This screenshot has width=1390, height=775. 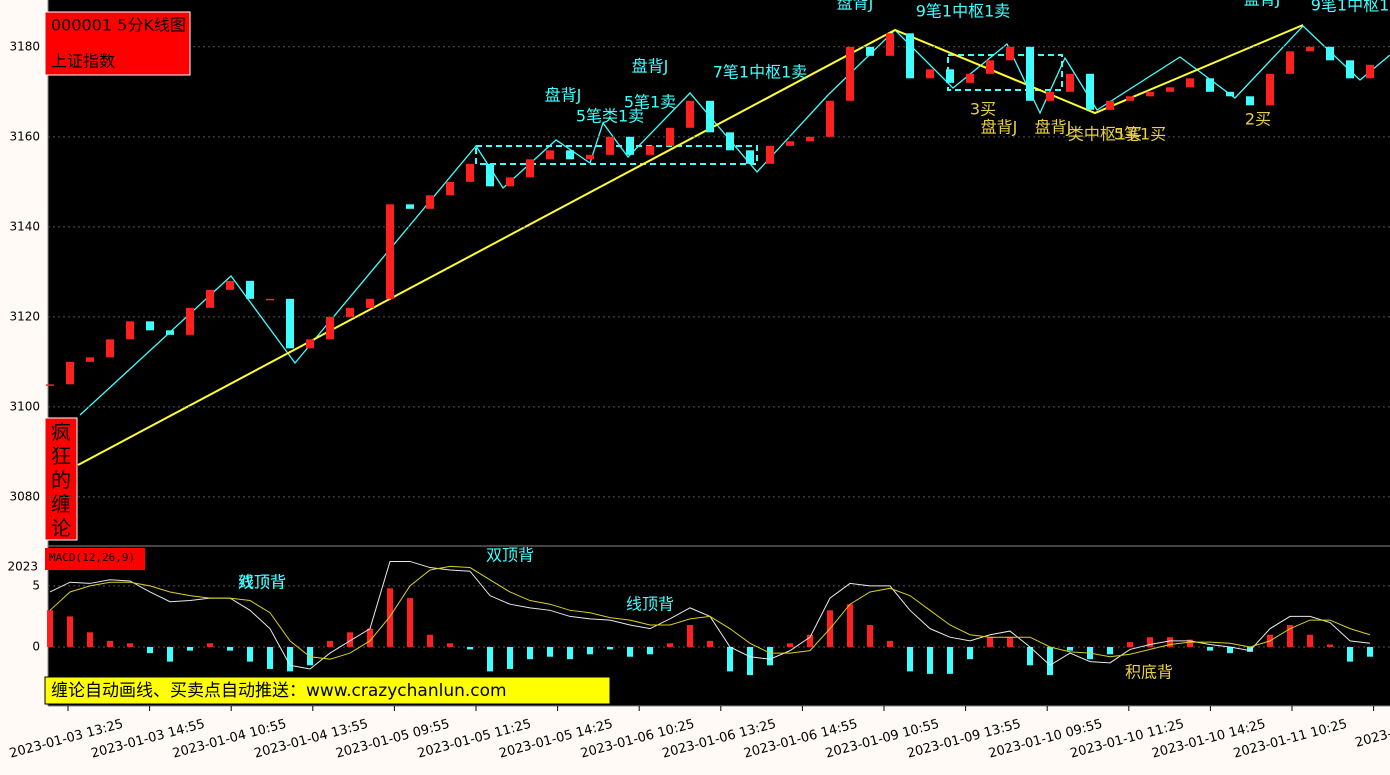 I want to click on watermark-text: 疯狂的缠论, so click(x=61, y=480).